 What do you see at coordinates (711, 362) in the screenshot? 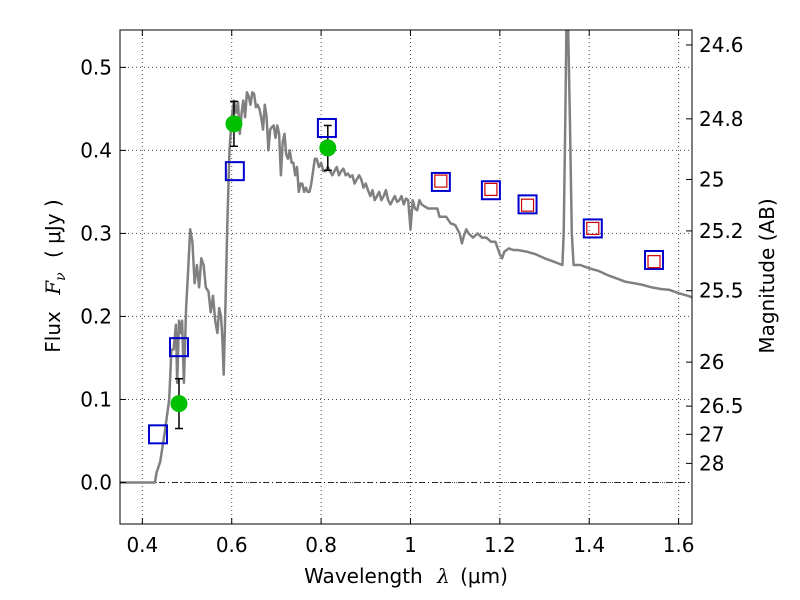
I see `y2-tick-label: 26` at bounding box center [711, 362].